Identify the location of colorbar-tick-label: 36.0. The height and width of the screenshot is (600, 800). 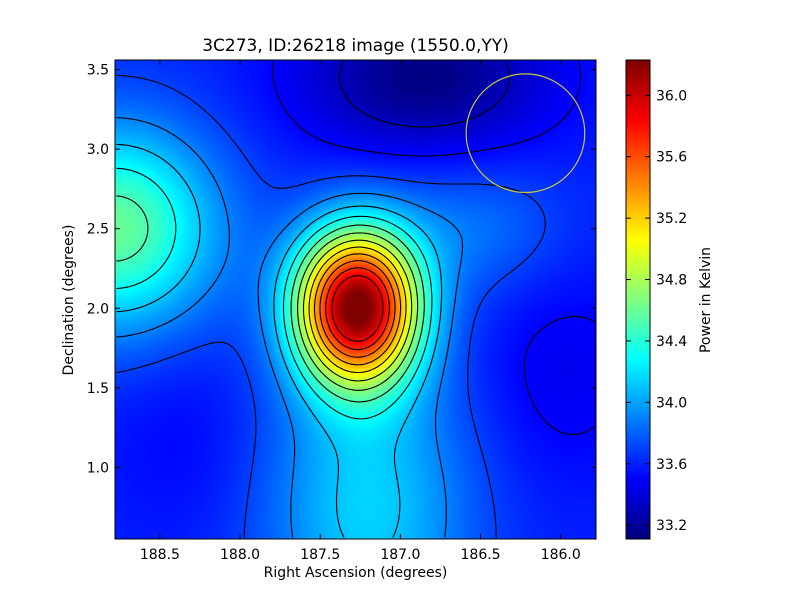
(671, 96).